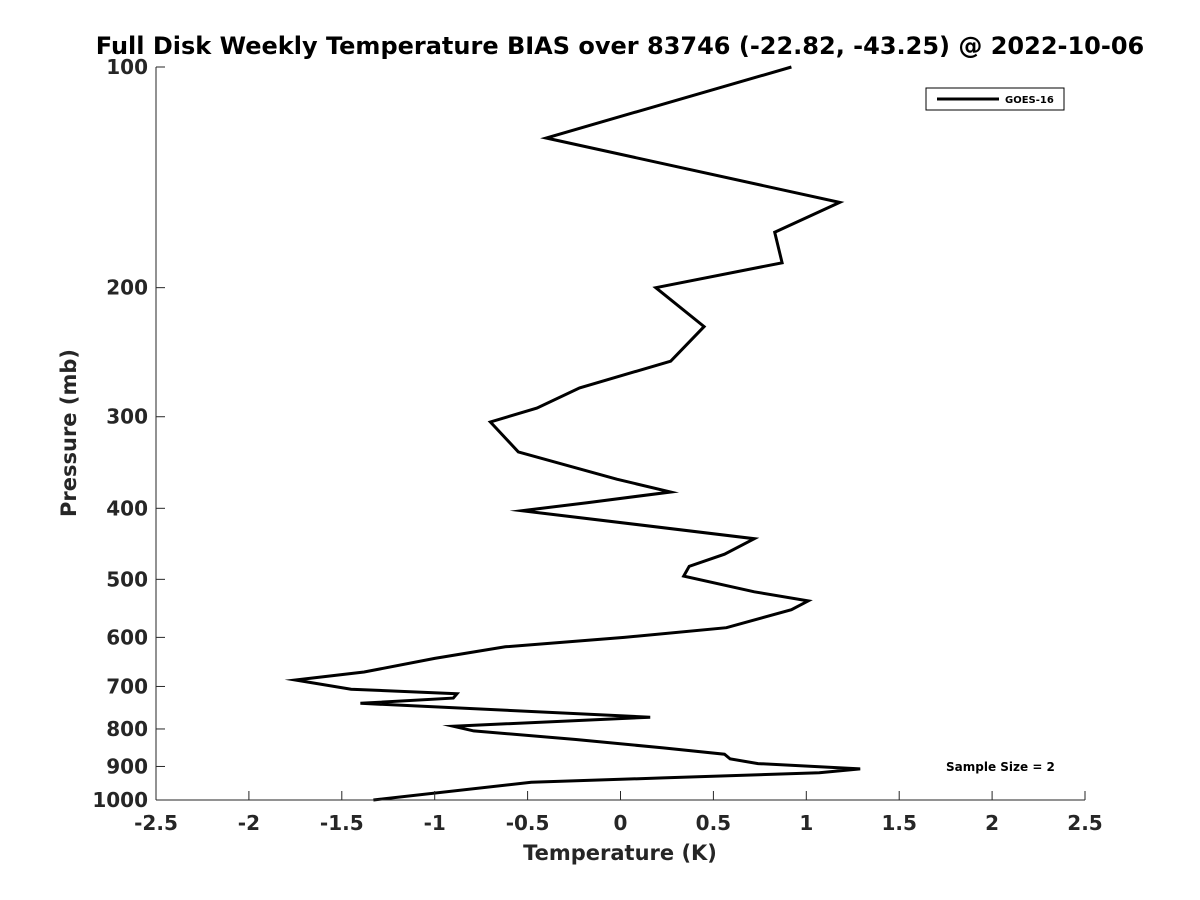  Describe the element at coordinates (620, 853) in the screenshot. I see `x-axis-label: Temperature (K)` at that location.